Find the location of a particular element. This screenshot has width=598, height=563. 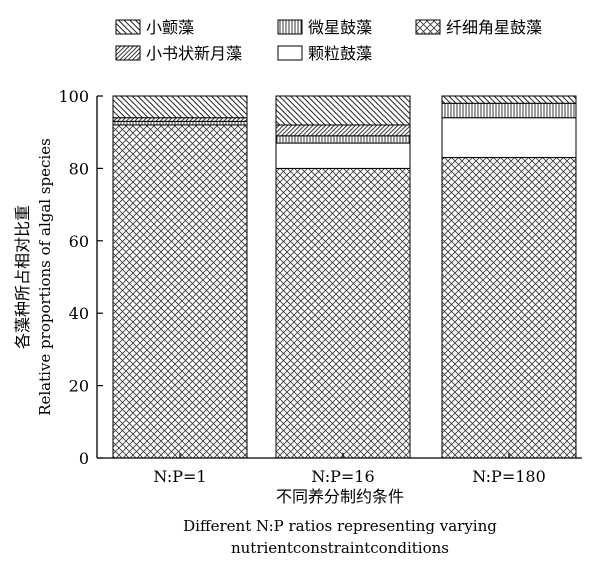

x-axis-ticks: N:P=1 N:P=16 N:P=180 is located at coordinates (349, 469).